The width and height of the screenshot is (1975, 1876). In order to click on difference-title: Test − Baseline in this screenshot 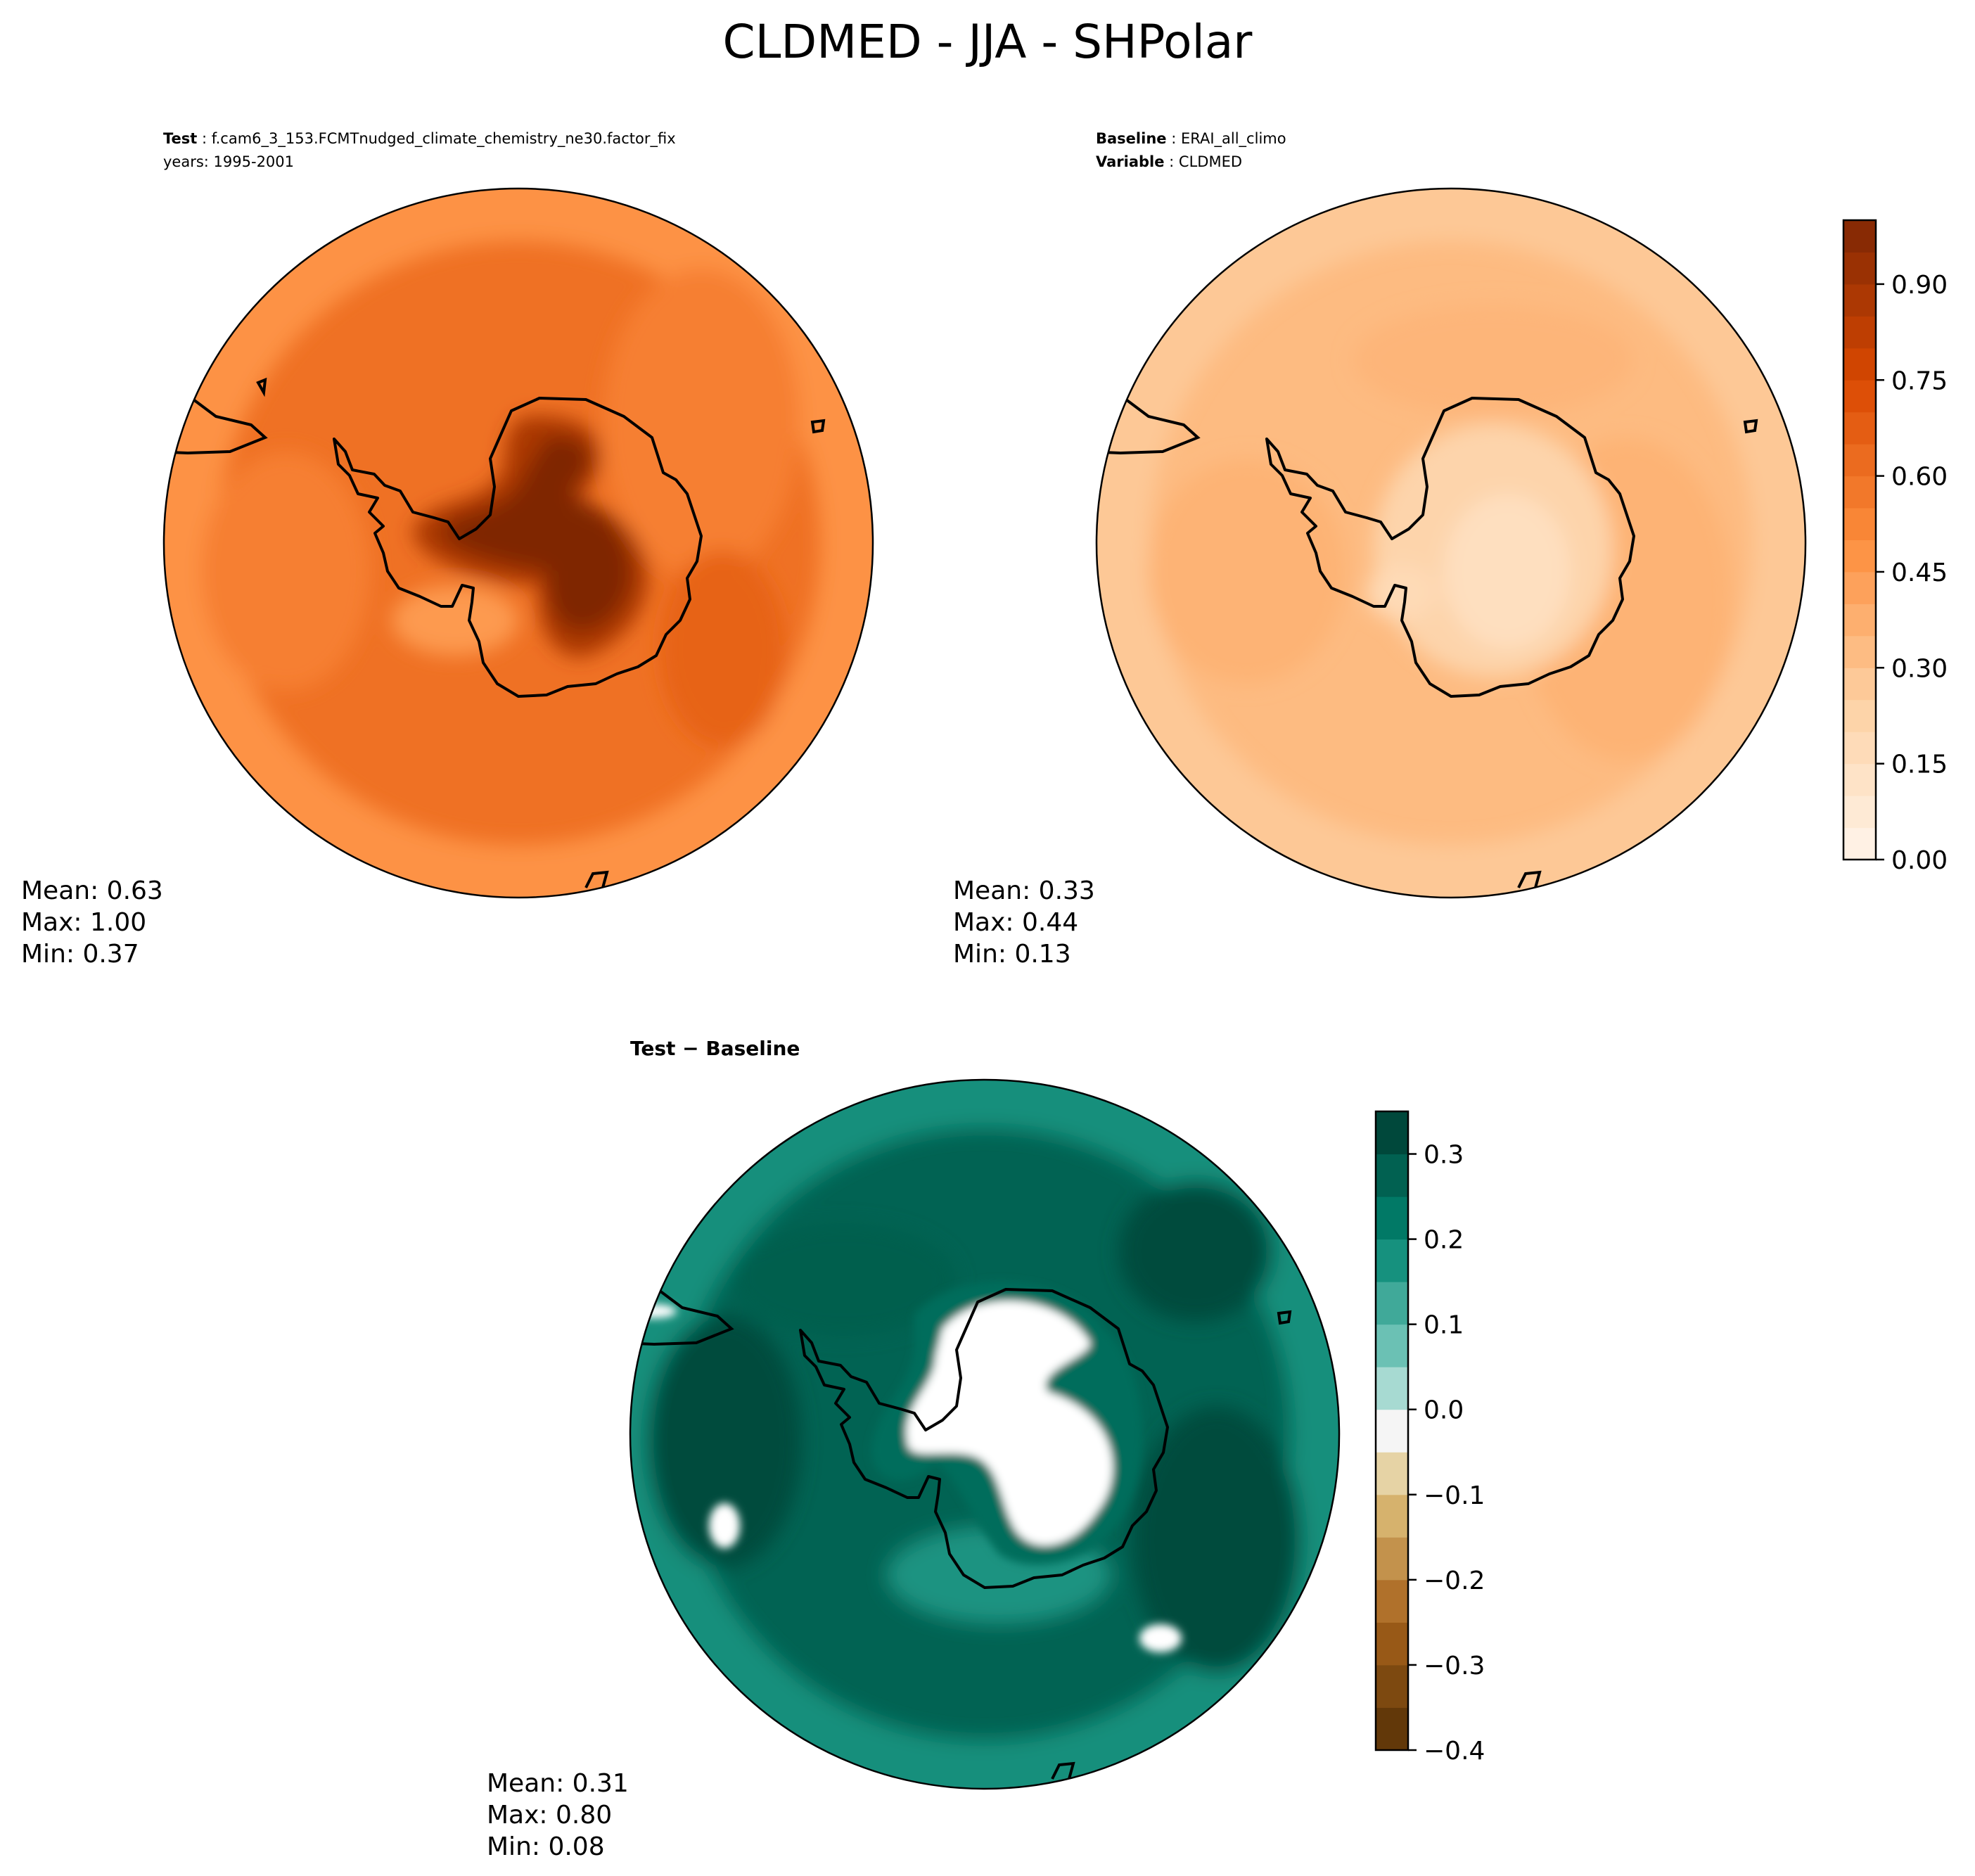, I will do `click(715, 1048)`.